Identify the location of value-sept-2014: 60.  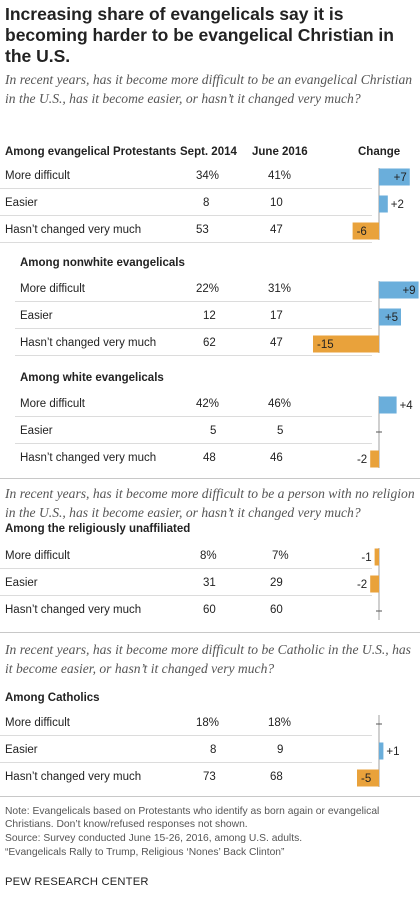
(209, 610).